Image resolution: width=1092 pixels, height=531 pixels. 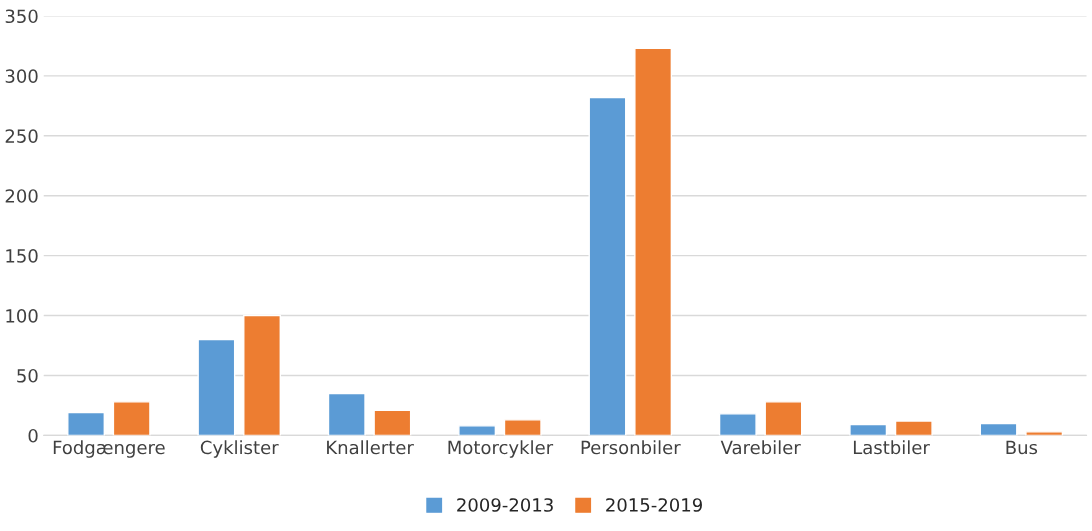 I want to click on y-tick-label: 100, so click(x=22, y=316).